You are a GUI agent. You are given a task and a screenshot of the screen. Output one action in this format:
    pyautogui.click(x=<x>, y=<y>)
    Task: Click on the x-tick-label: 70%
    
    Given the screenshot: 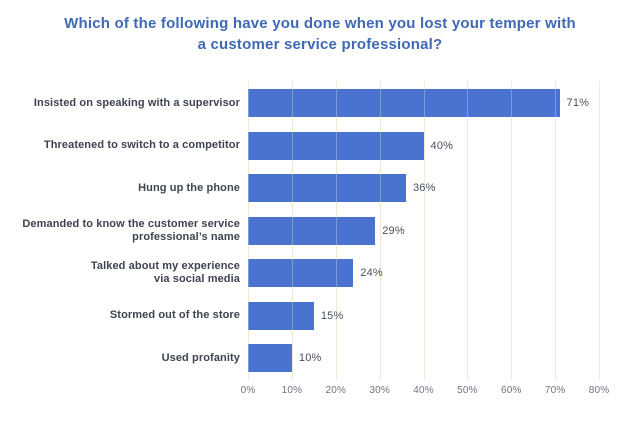 What is the action you would take?
    pyautogui.click(x=555, y=390)
    